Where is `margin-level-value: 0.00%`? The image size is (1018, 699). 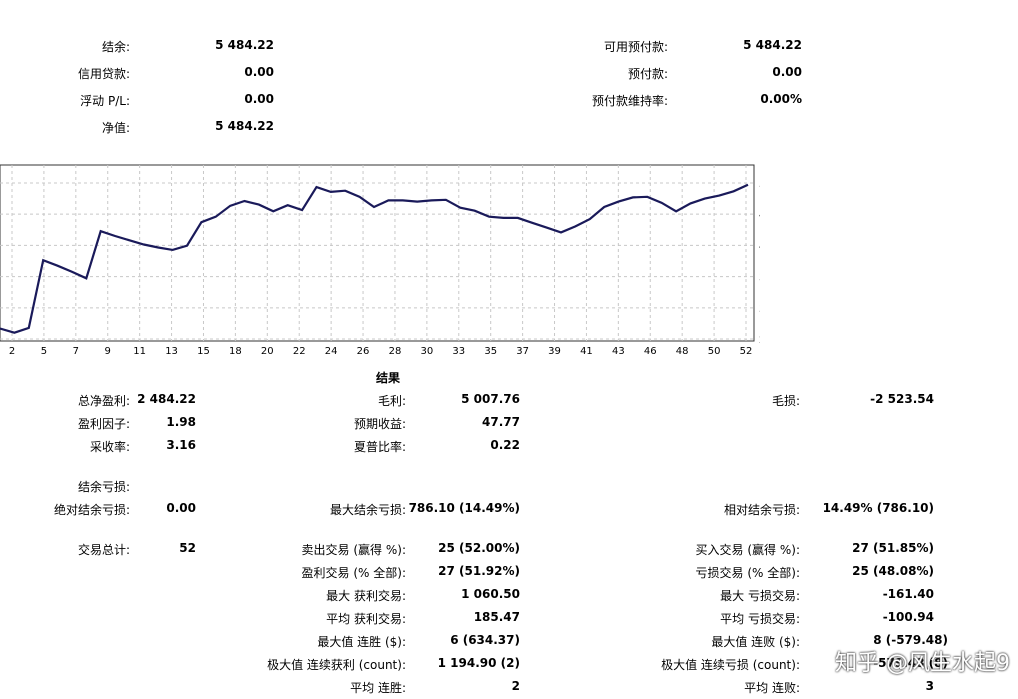 margin-level-value: 0.00% is located at coordinates (781, 99).